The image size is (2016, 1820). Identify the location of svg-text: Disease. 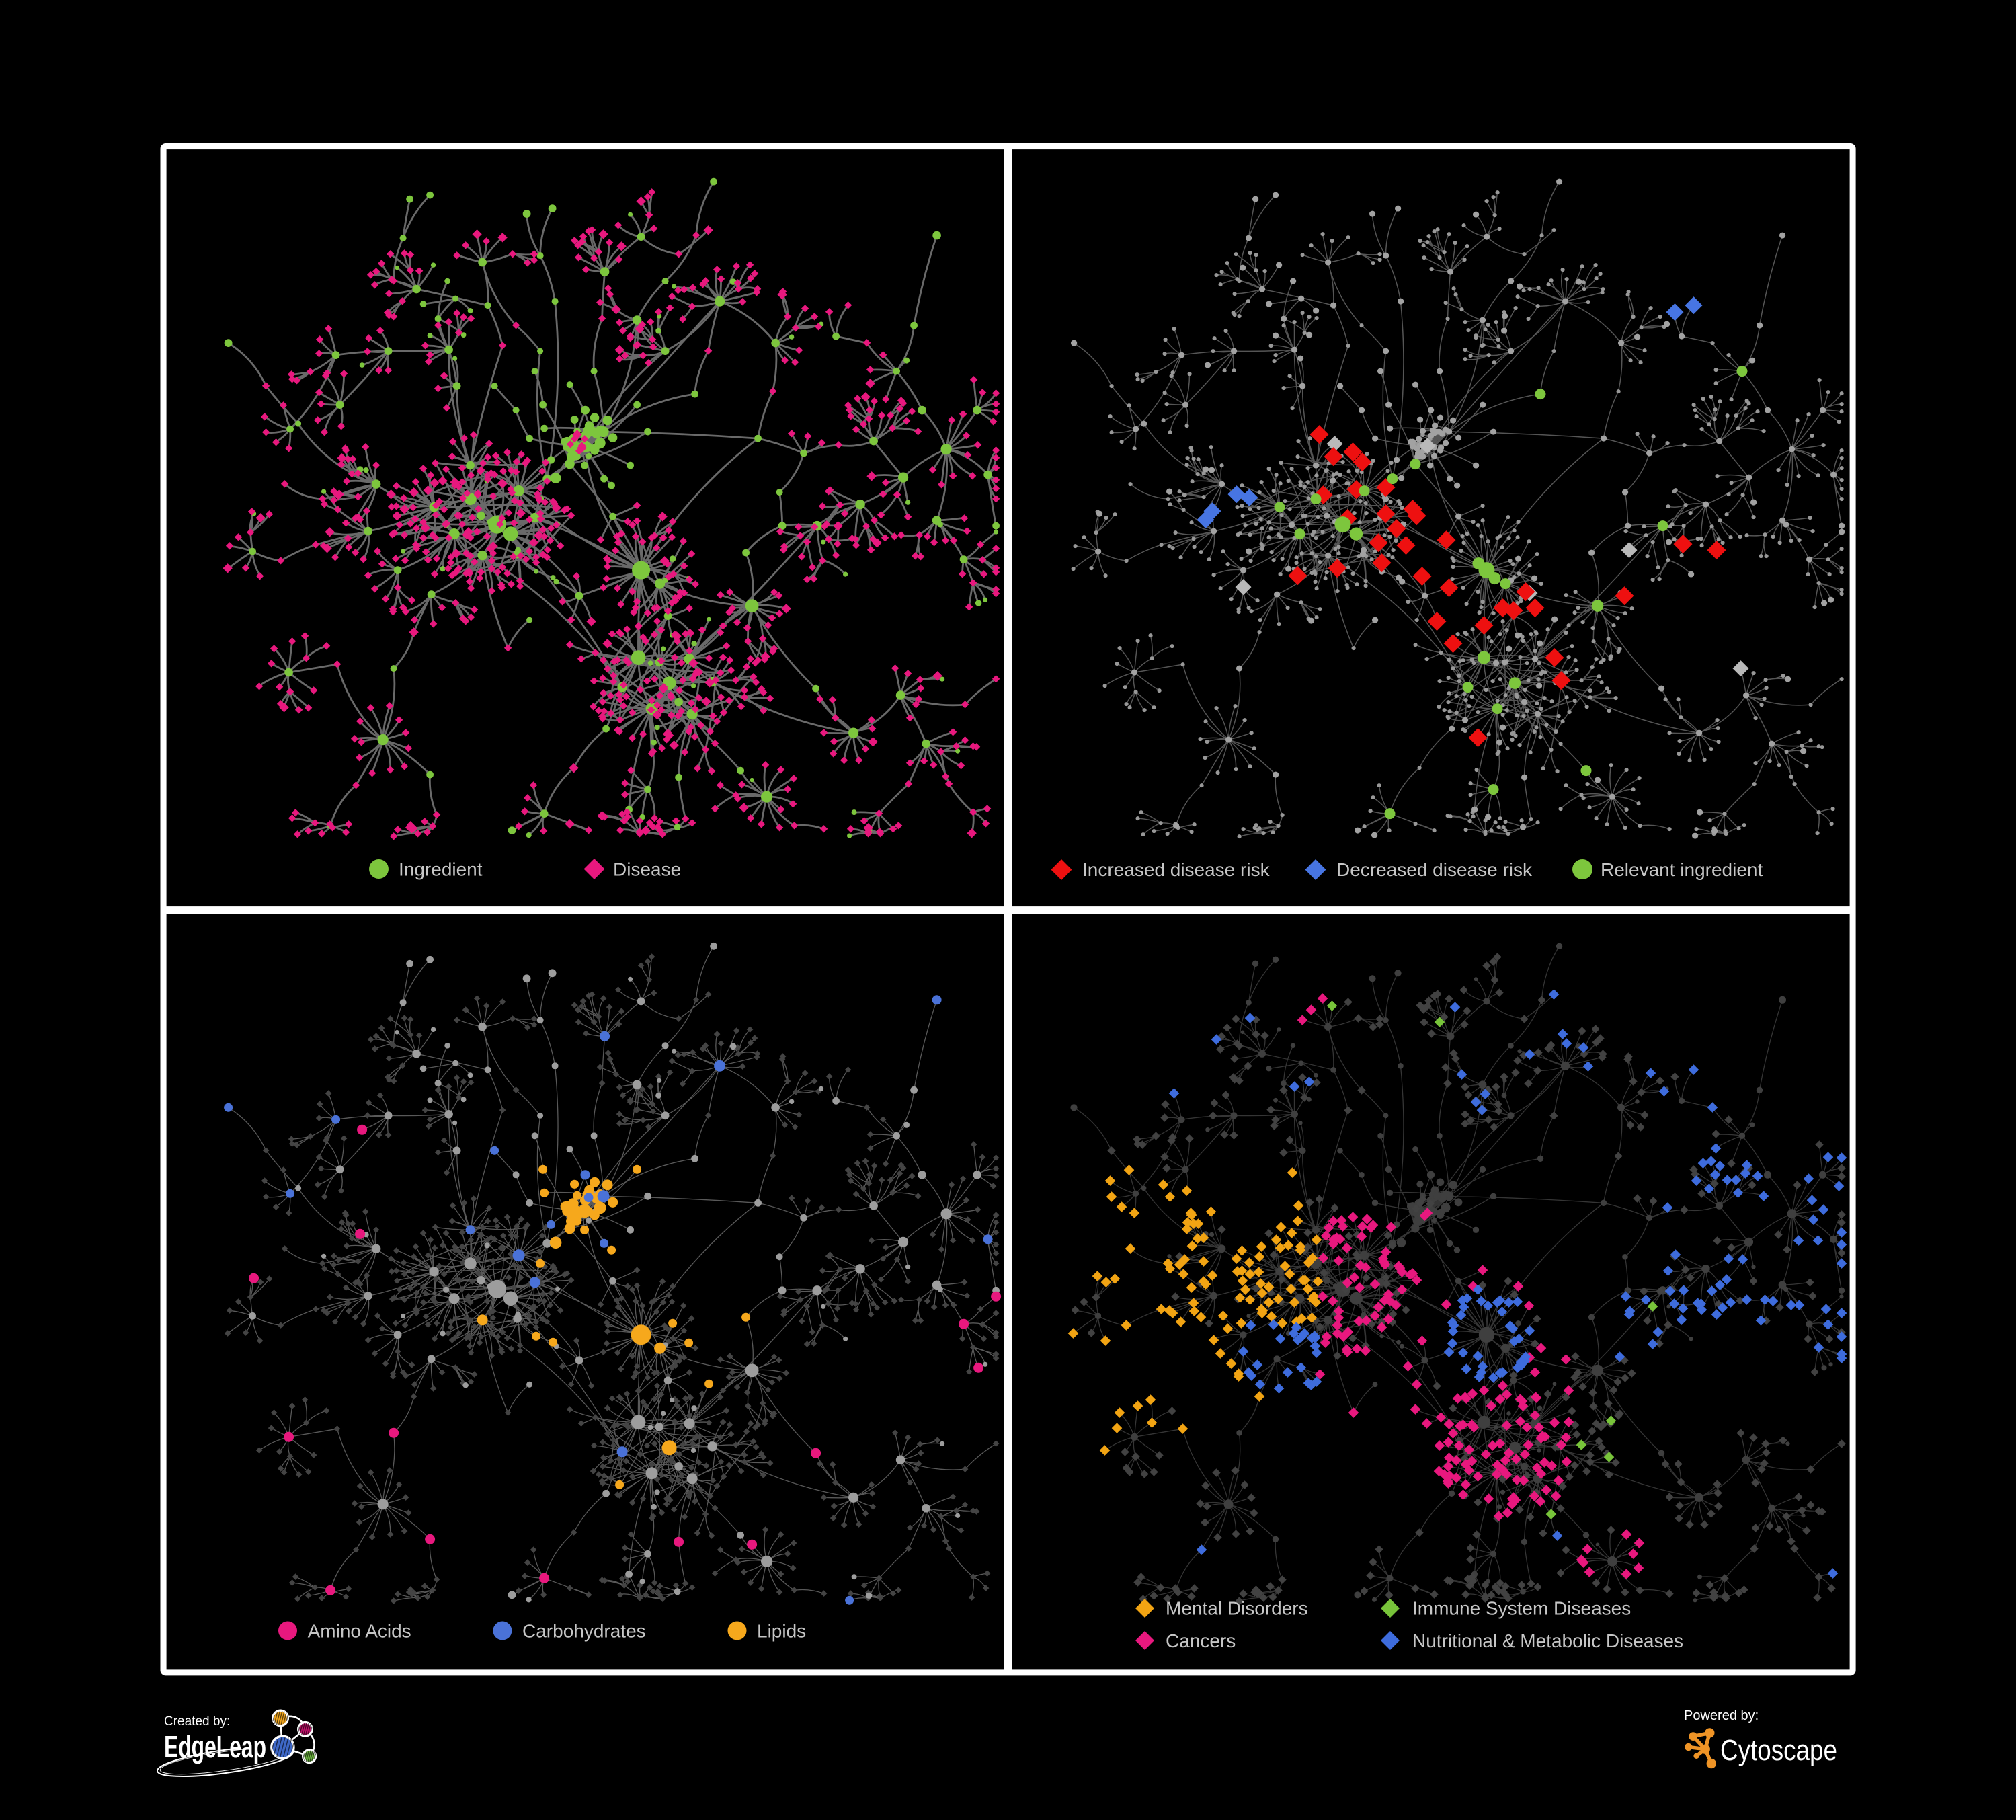
(647, 869).